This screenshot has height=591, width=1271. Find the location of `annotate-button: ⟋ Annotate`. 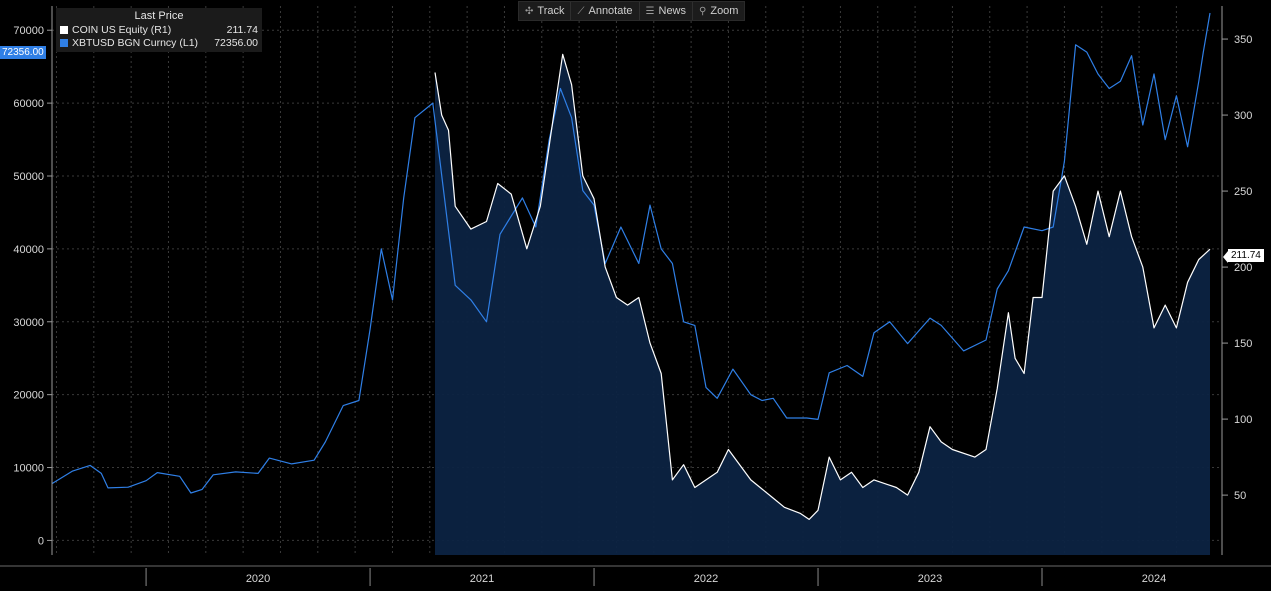

annotate-button: ⟋ Annotate is located at coordinates (604, 11).